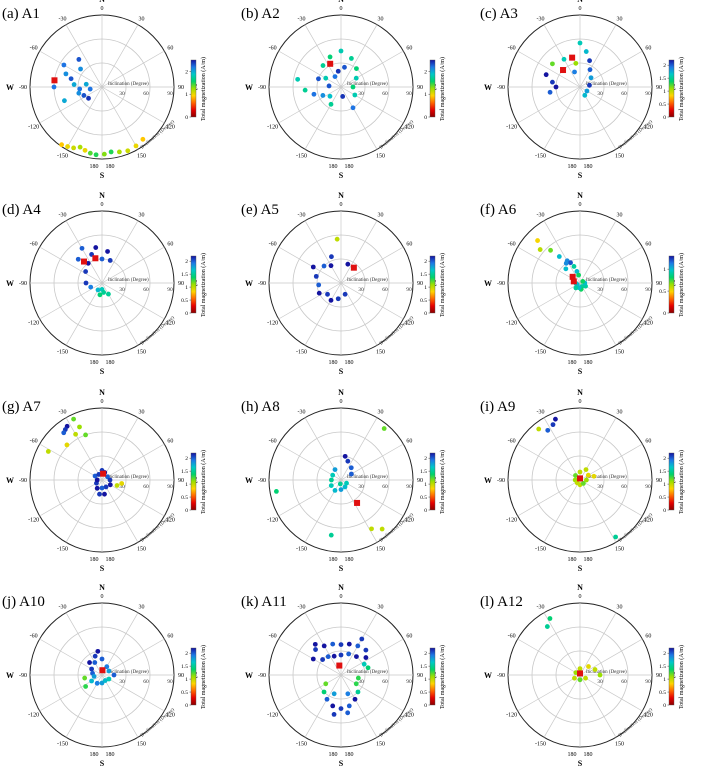 The height and width of the screenshot is (768, 719). What do you see at coordinates (141, 549) in the screenshot?
I see `declination-tick-label: 150` at bounding box center [141, 549].